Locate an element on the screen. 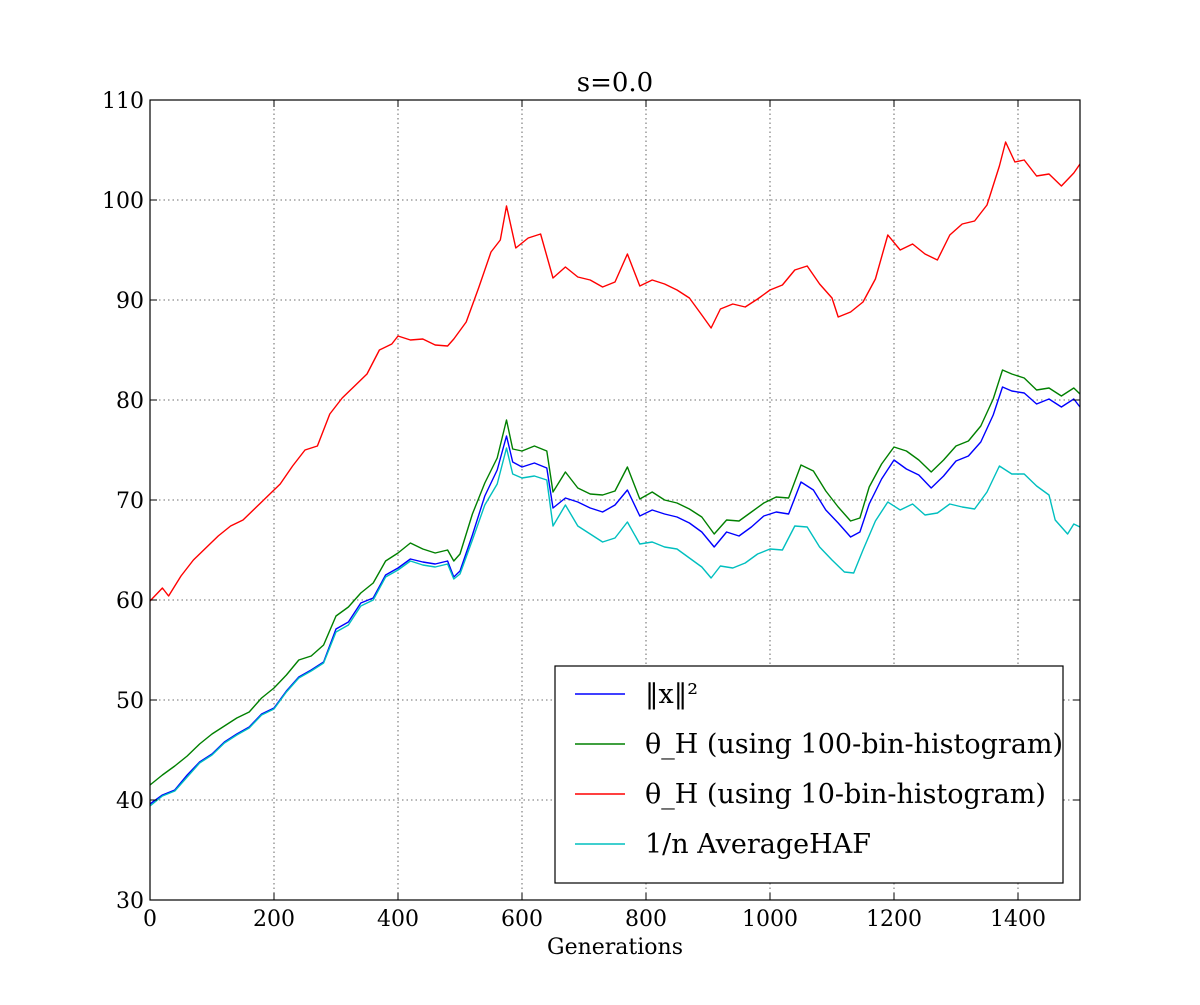  chart-title: s=0.0 is located at coordinates (615, 83).